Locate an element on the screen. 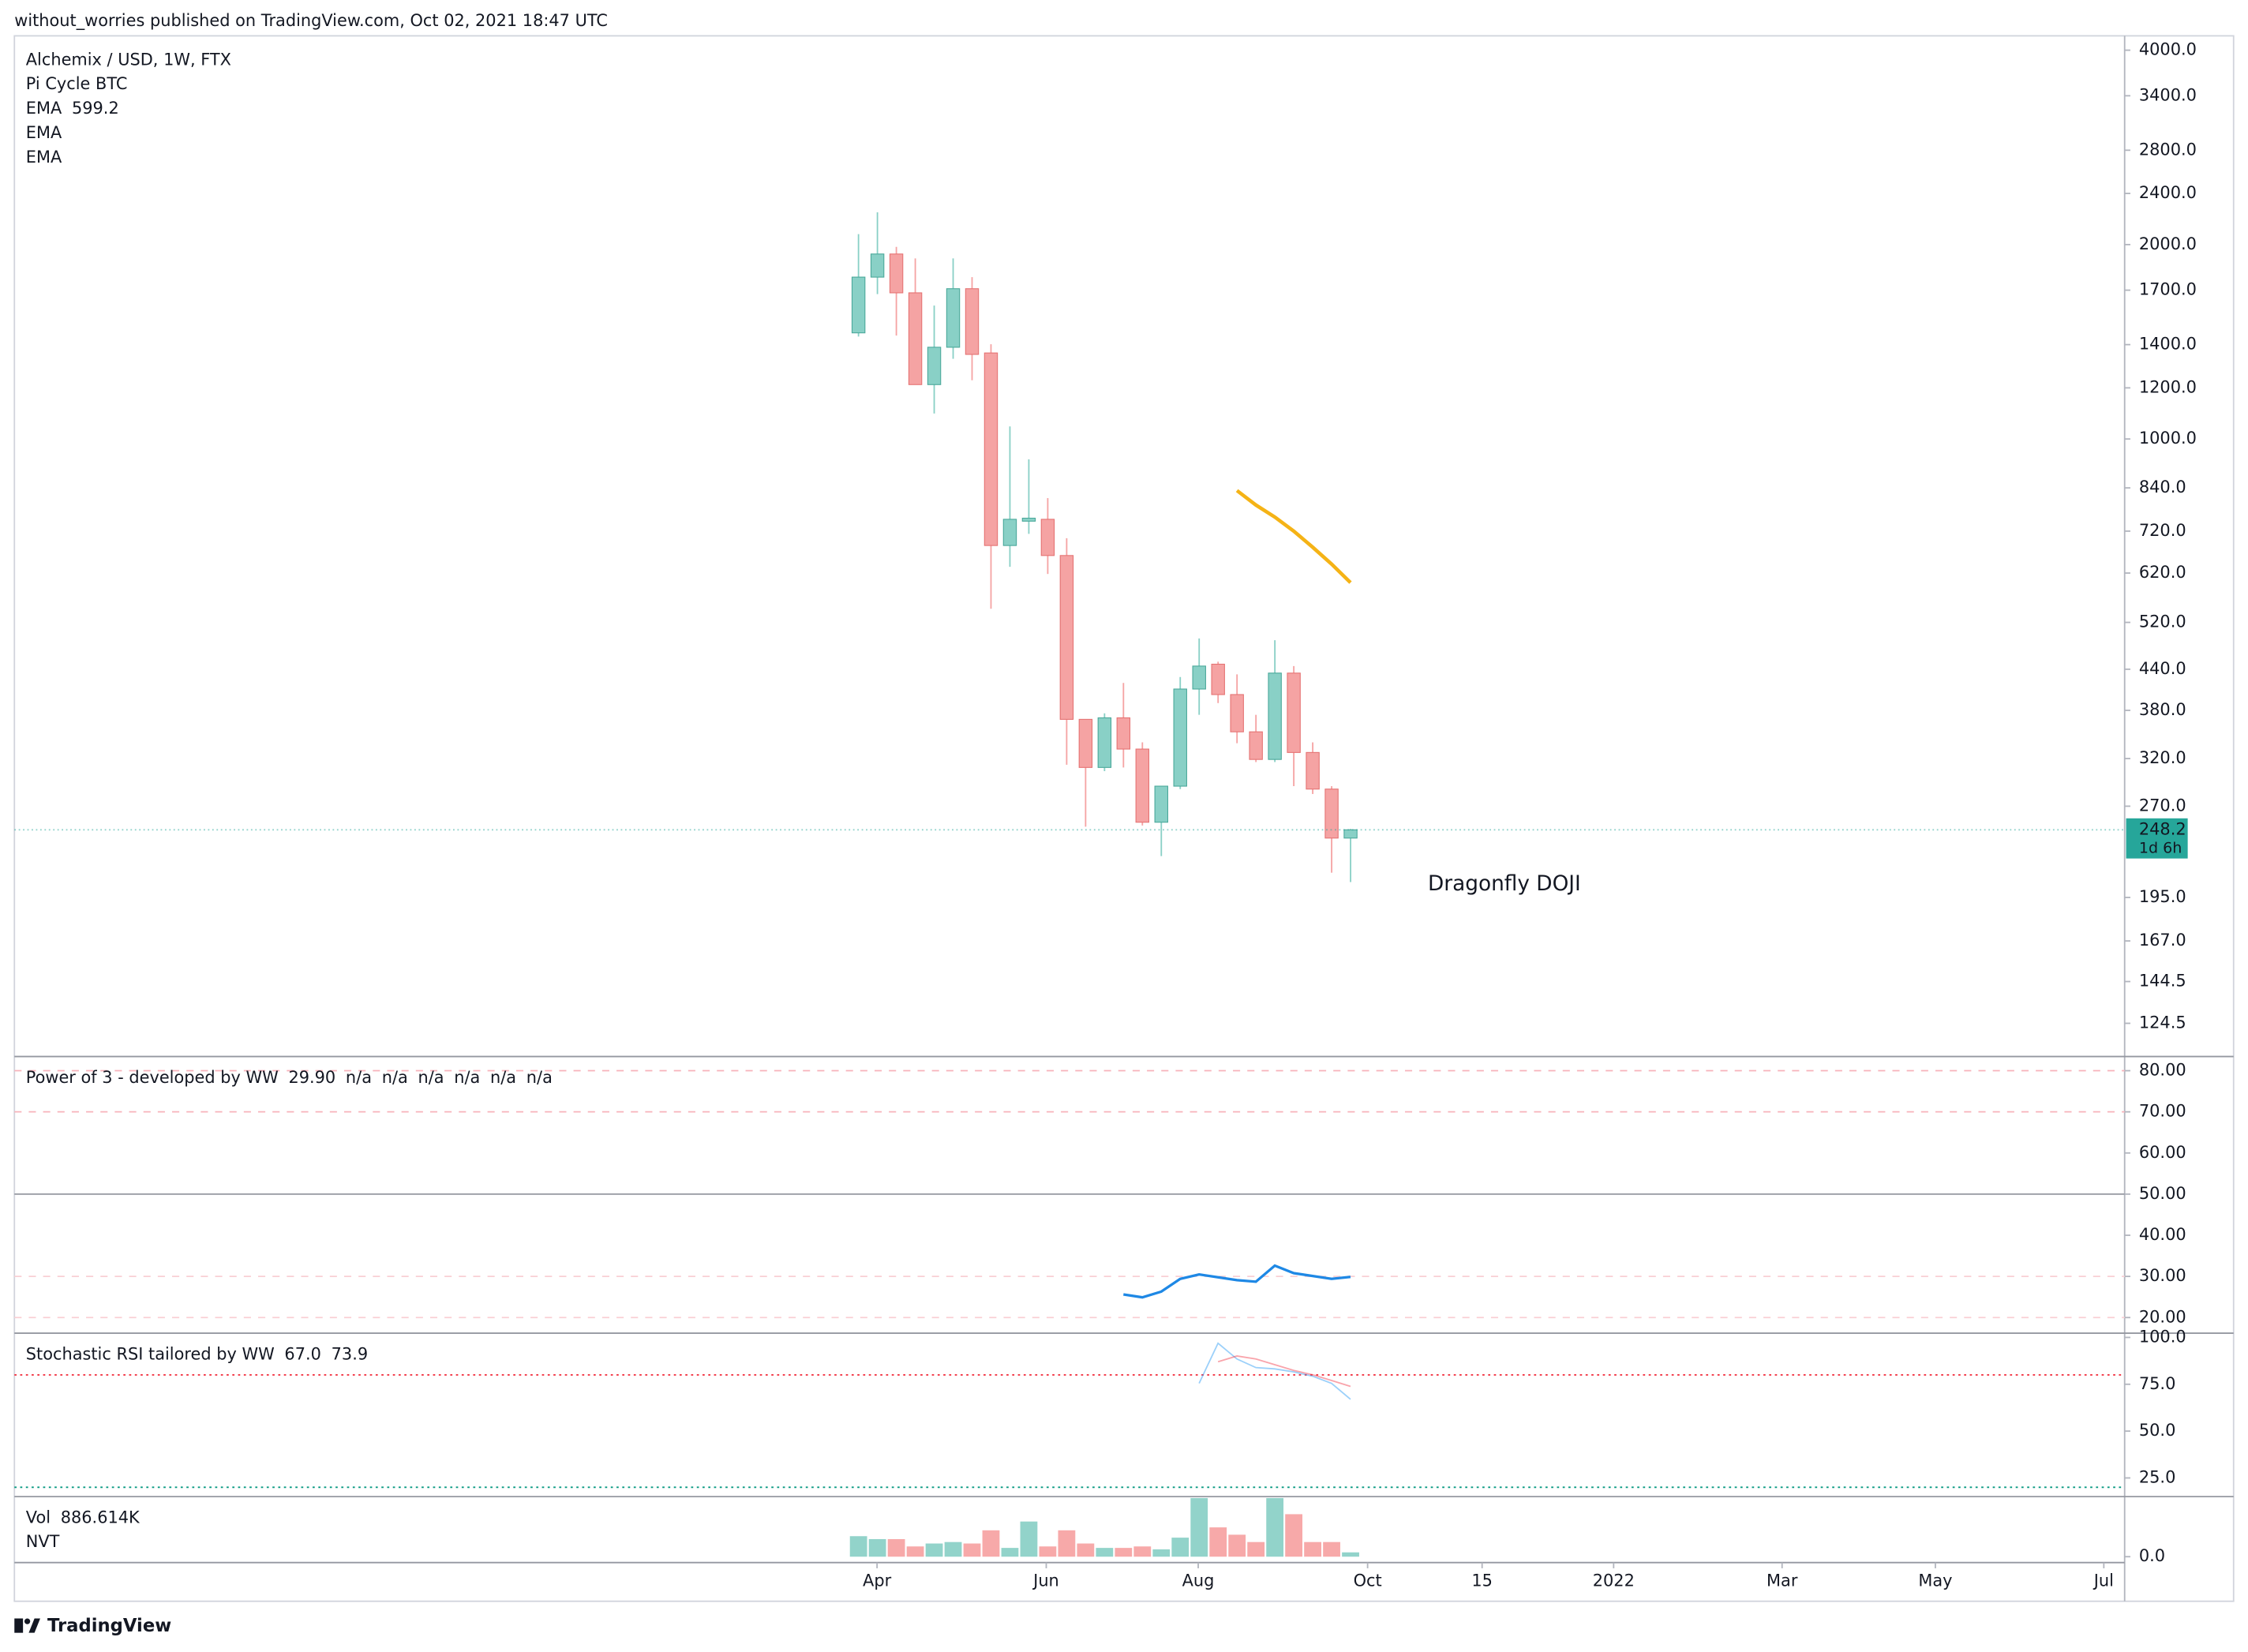 Image resolution: width=2248 pixels, height=1652 pixels. y-tick-label: 167.0 is located at coordinates (2162, 940).